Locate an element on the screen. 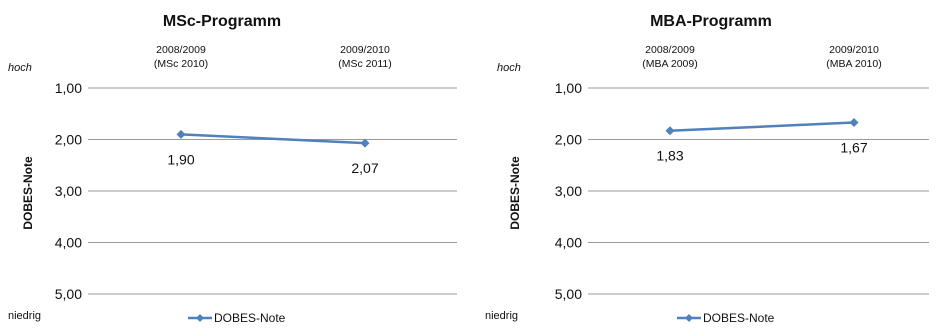 The image size is (936, 329). x-tick-label: (MSc 2010) is located at coordinates (181, 64).